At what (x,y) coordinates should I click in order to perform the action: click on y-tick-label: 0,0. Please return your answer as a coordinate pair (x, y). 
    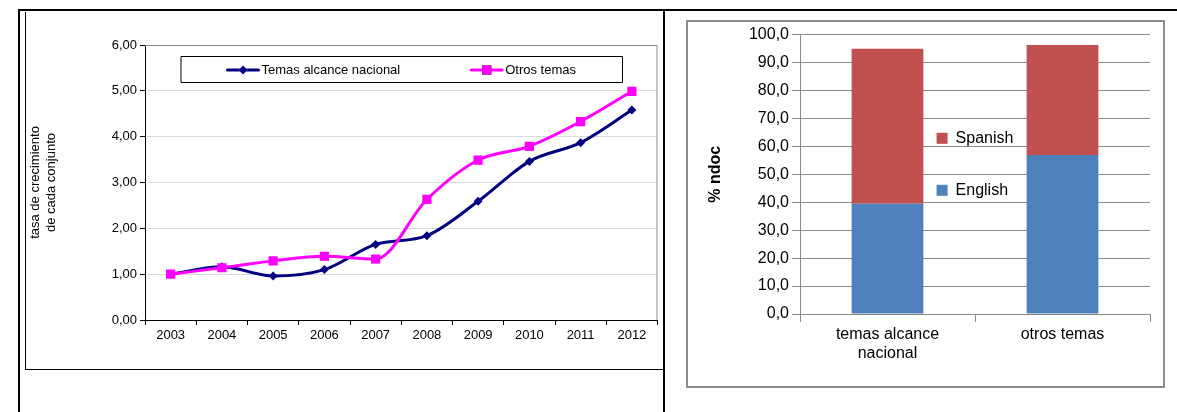
    Looking at the image, I should click on (778, 313).